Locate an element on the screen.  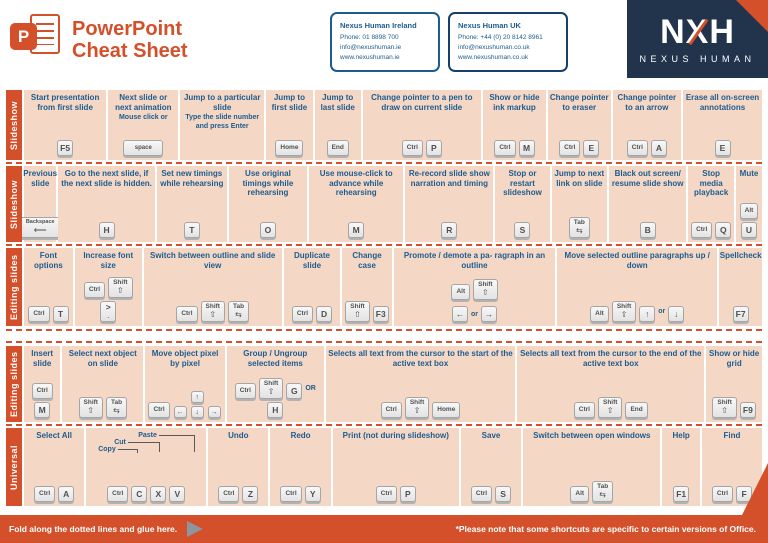
key-combo: O is located at coordinates (268, 228).